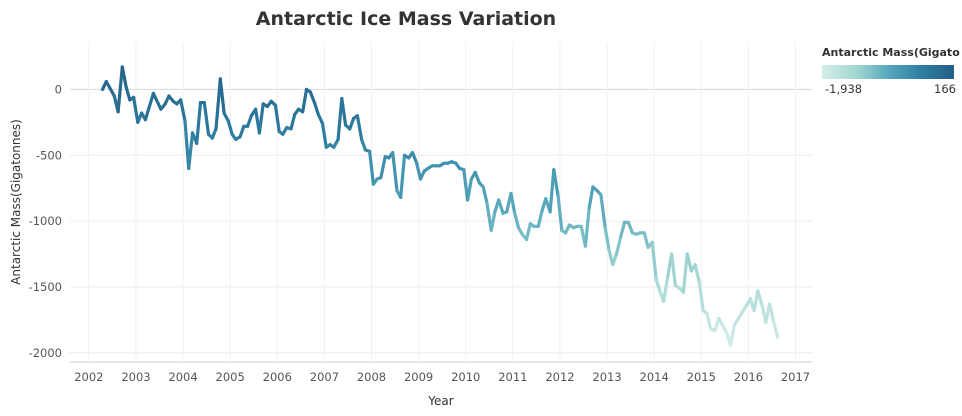 This screenshot has width=962, height=416. What do you see at coordinates (748, 377) in the screenshot?
I see `x-tick-label: 2016` at bounding box center [748, 377].